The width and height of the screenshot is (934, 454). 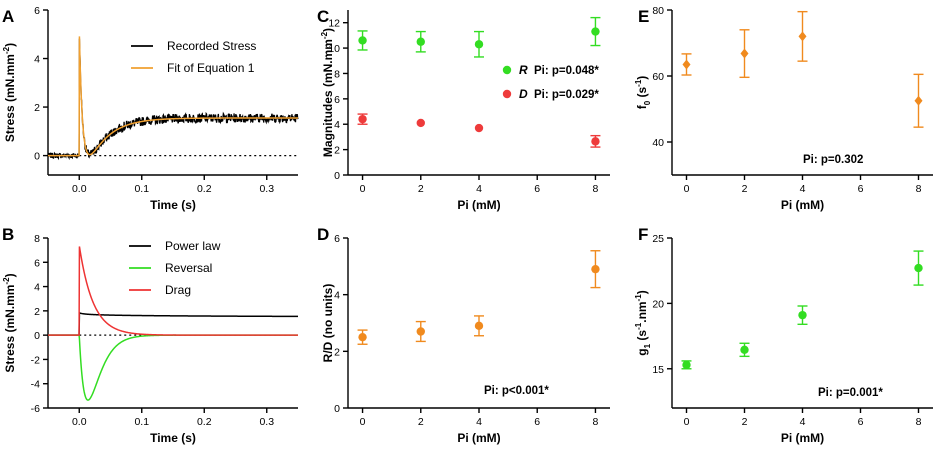 What do you see at coordinates (211, 68) in the screenshot?
I see `legend-entry: Fit of Equation 1` at bounding box center [211, 68].